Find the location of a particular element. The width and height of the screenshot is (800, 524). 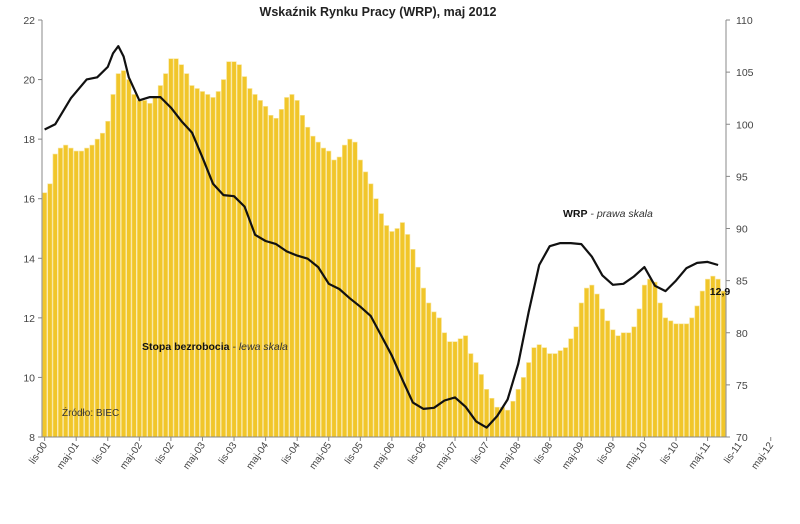

x-tick-label: maj-04 is located at coordinates (258, 456).